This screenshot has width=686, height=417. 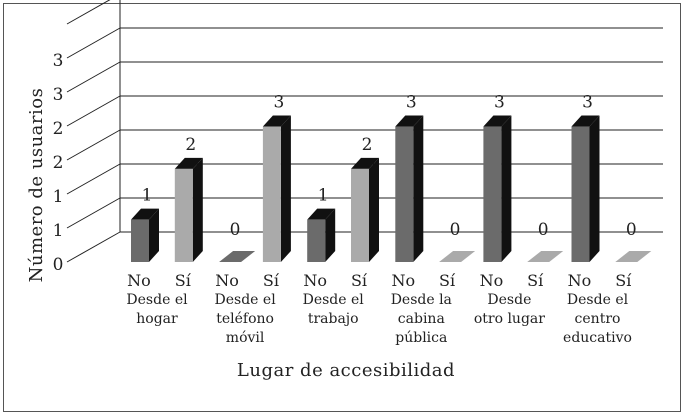 What do you see at coordinates (58, 265) in the screenshot?
I see `y-tick-label: 0` at bounding box center [58, 265].